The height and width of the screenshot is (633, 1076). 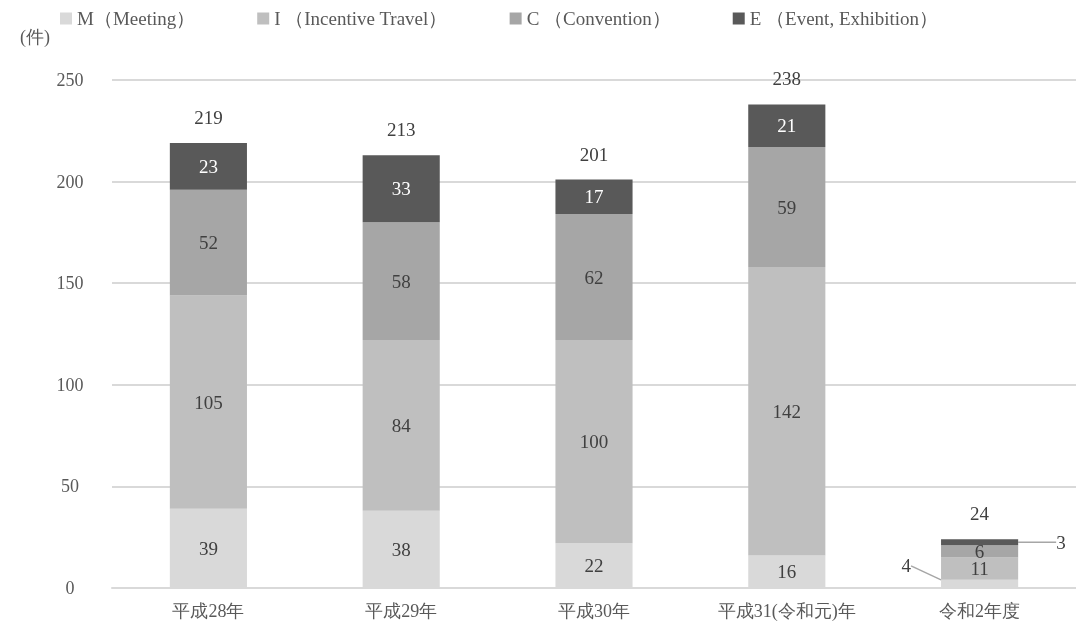 What do you see at coordinates (70, 588) in the screenshot?
I see `y-tick-label: 0` at bounding box center [70, 588].